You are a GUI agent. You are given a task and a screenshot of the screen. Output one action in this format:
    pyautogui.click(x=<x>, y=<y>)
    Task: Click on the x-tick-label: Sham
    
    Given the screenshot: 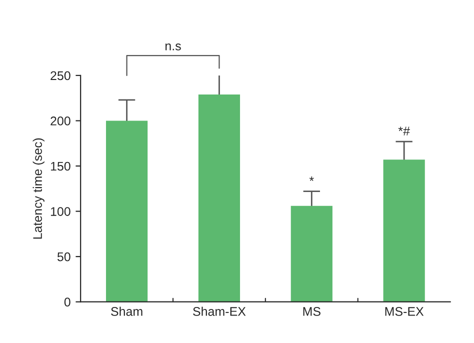 What is the action you would take?
    pyautogui.click(x=126, y=311)
    